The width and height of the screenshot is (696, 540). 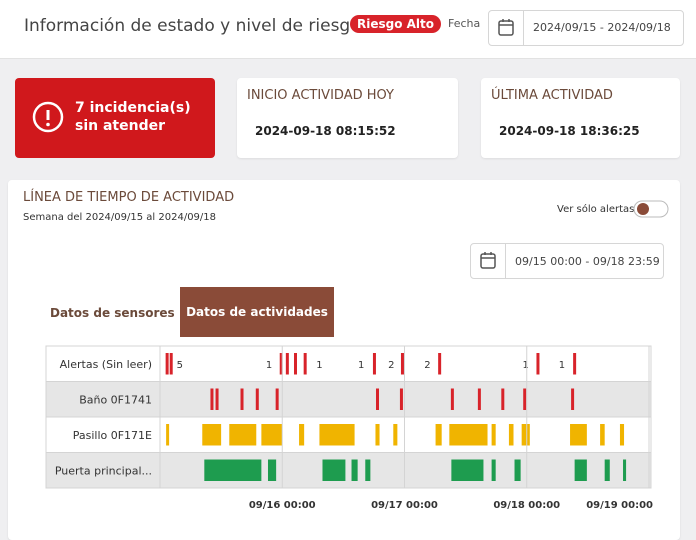 I want to click on toggle-label: Ver sólo alertas, so click(x=596, y=209).